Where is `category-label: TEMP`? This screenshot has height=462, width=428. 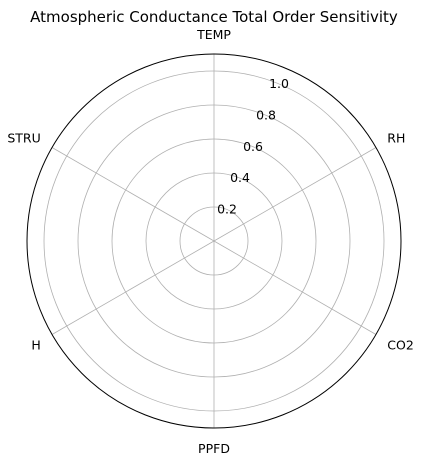 category-label: TEMP is located at coordinates (213, 34).